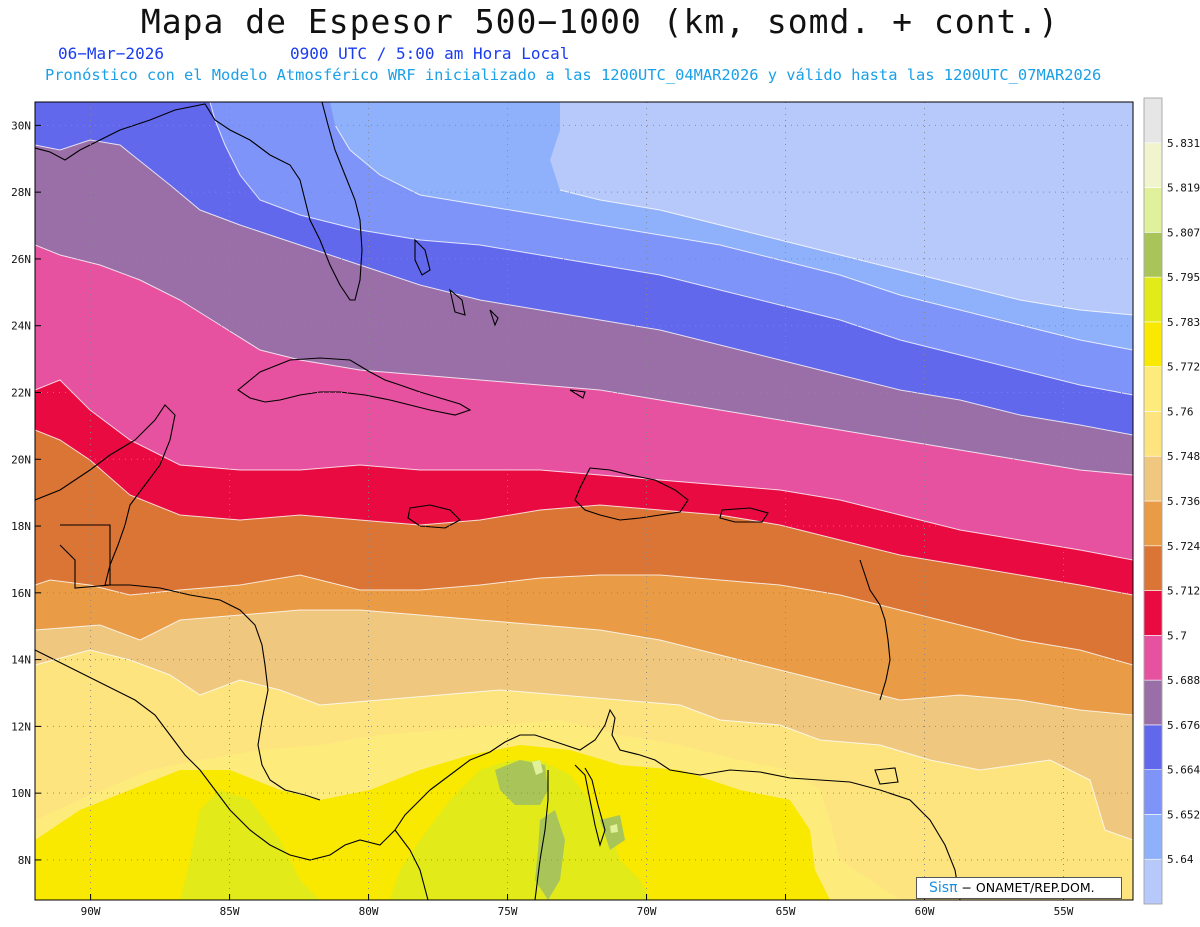 The height and width of the screenshot is (927, 1200). What do you see at coordinates (943, 888) in the screenshot?
I see `credit-brand: Sisπ` at bounding box center [943, 888].